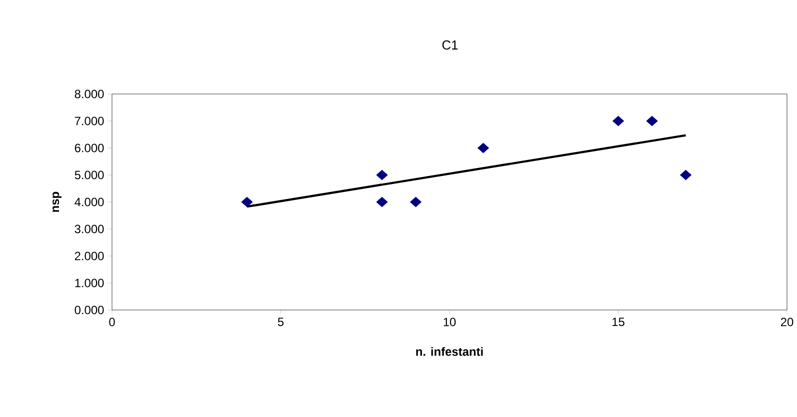  I want to click on y-tick-label: 4.000, so click(89, 202).